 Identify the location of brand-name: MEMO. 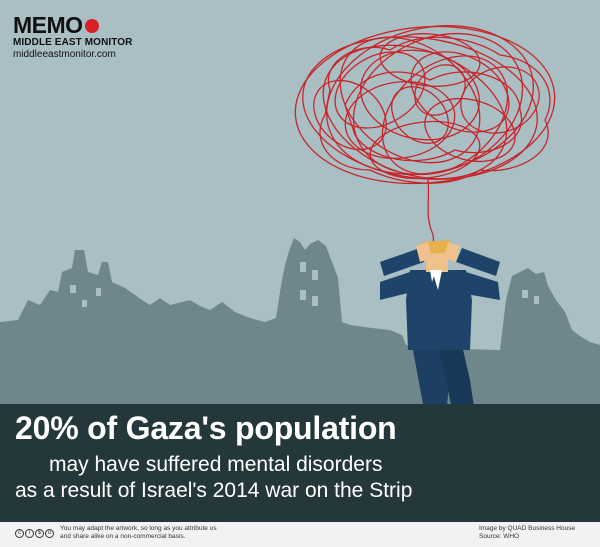
(48, 25).